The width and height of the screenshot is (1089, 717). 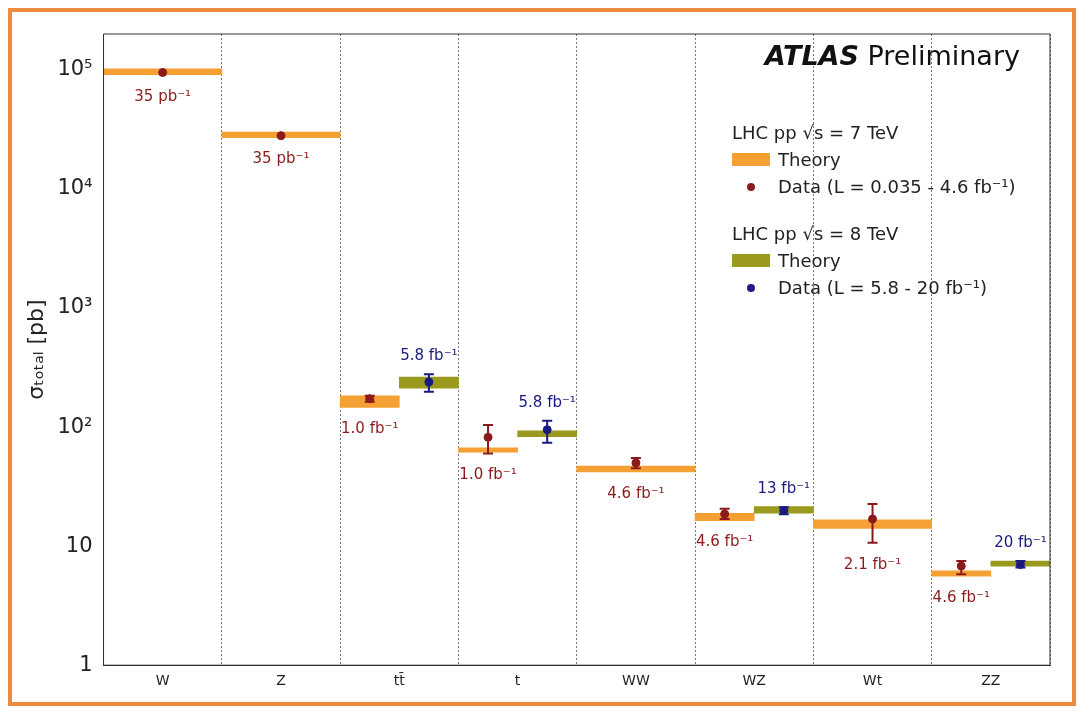 What do you see at coordinates (636, 680) in the screenshot?
I see `x-tick-label: WW` at bounding box center [636, 680].